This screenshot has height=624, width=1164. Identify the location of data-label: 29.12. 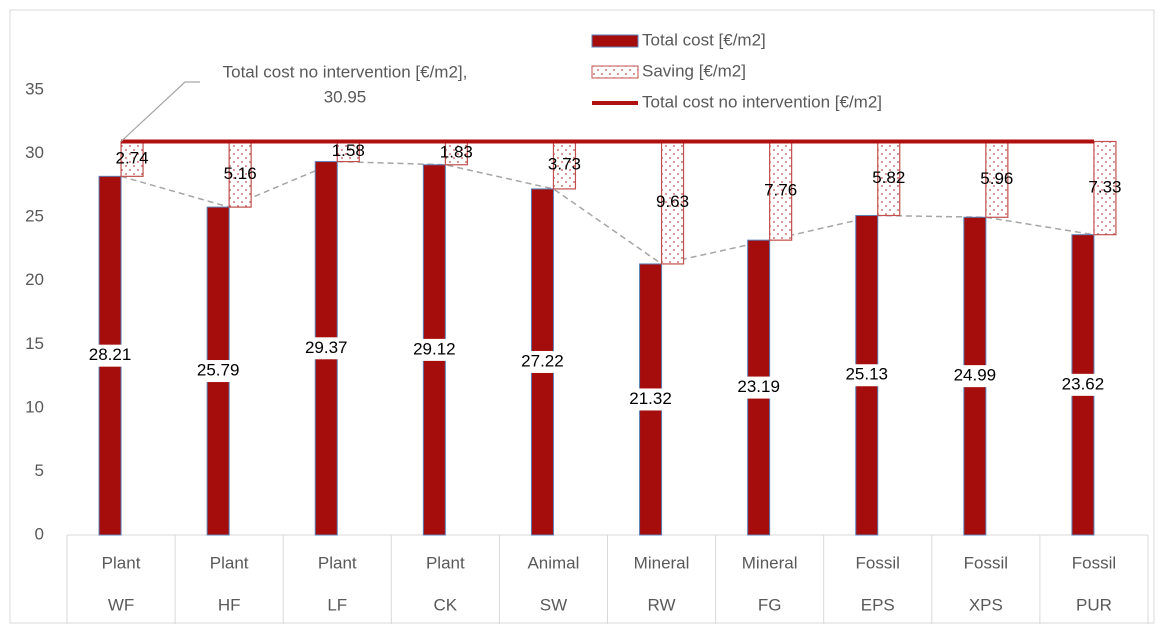
(434, 348).